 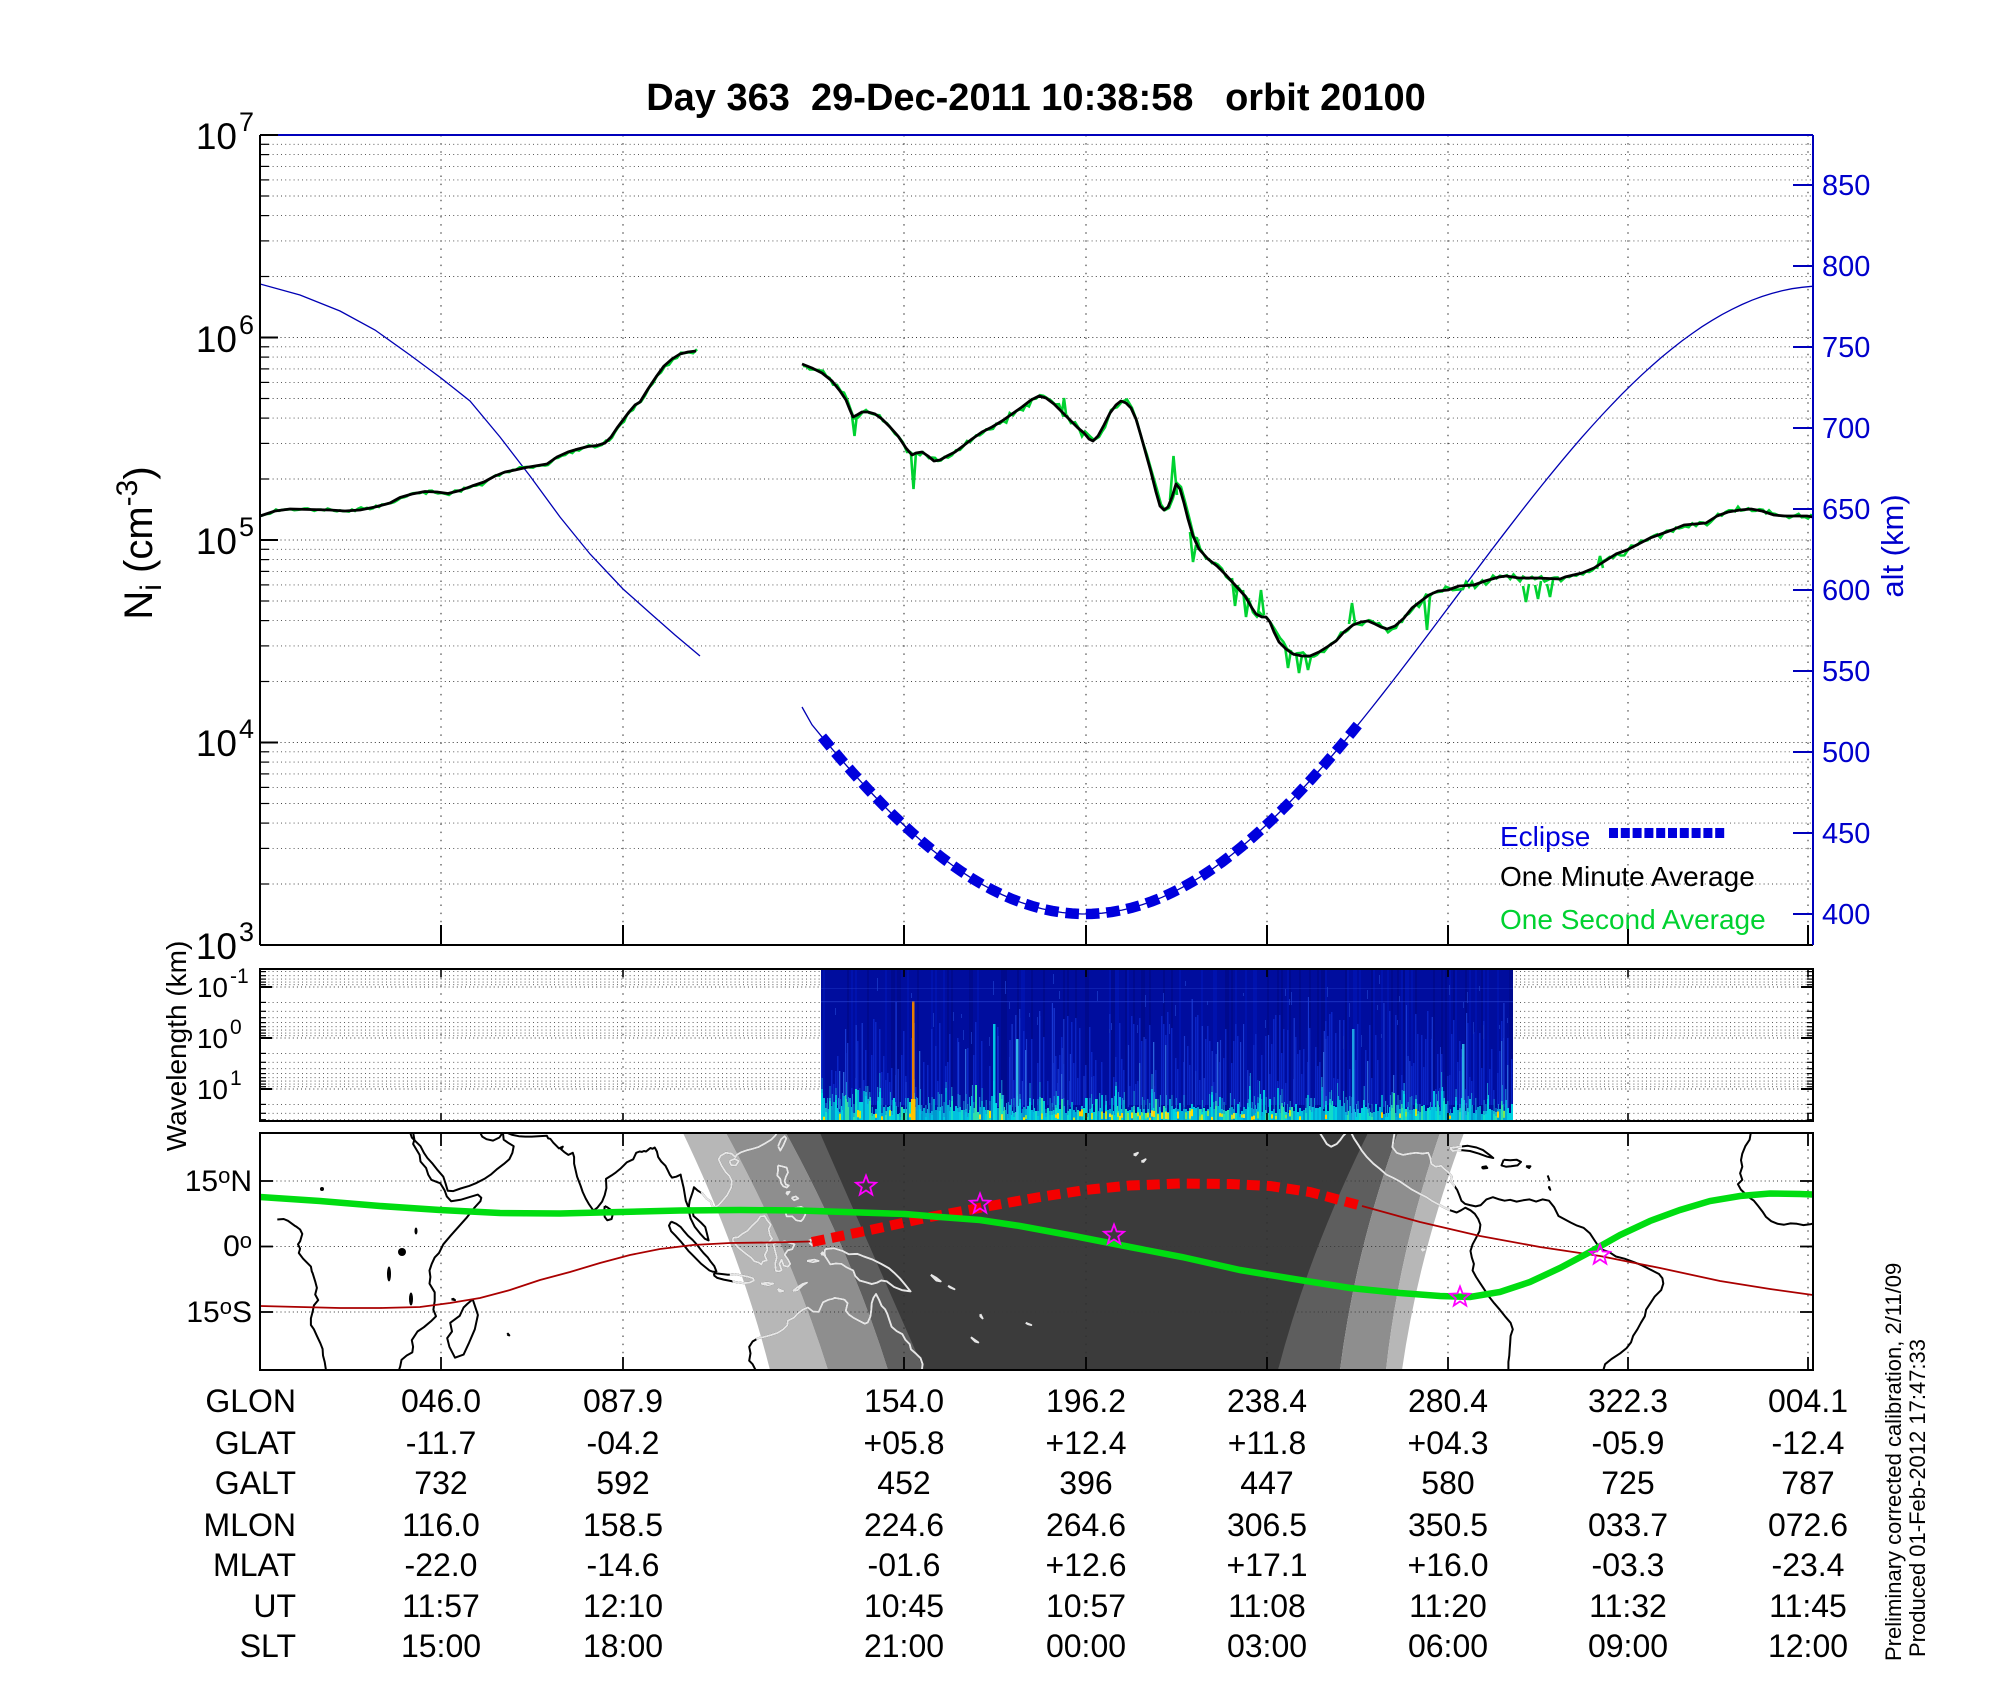 What do you see at coordinates (623, 1401) in the screenshot?
I see `svg-text: 087.9` at bounding box center [623, 1401].